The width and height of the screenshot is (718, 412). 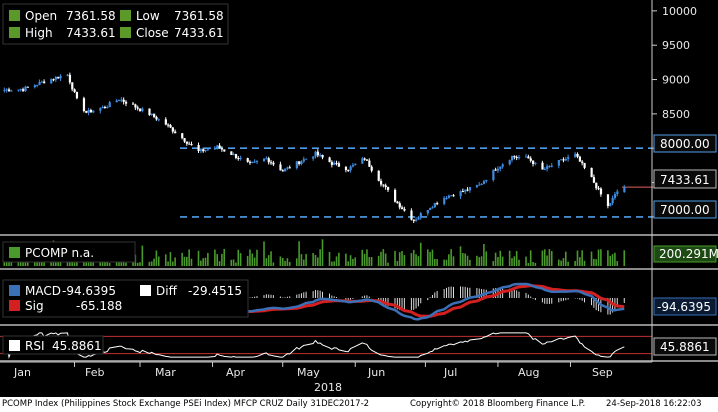 What do you see at coordinates (91, 16) in the screenshot?
I see `open-value: 7361.58` at bounding box center [91, 16].